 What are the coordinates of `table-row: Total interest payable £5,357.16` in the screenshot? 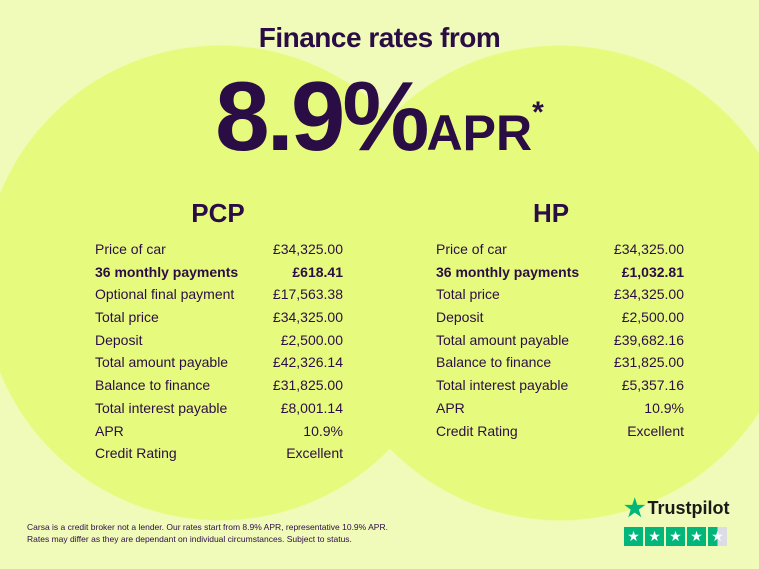 It's located at (560, 385).